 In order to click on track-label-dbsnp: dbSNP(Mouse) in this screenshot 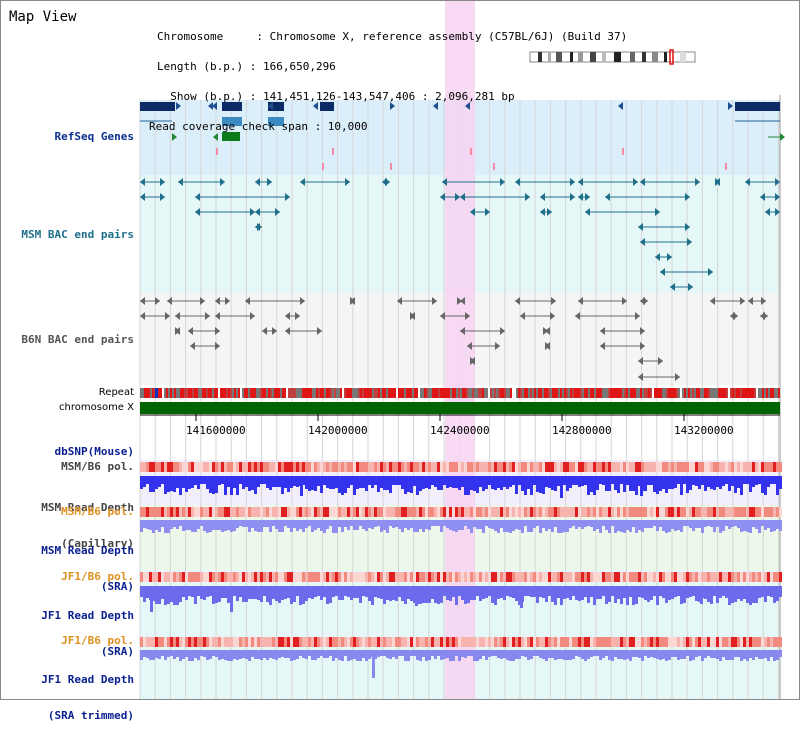, I will do `click(94, 451)`.